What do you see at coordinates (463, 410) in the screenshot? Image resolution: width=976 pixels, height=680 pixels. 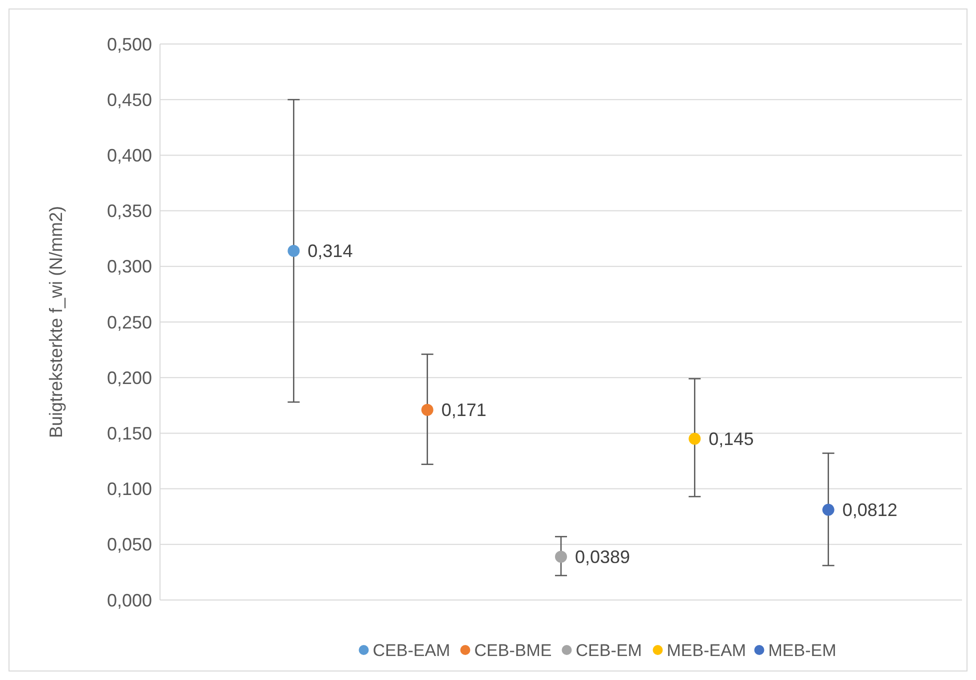 I see `data-label: 0,171` at bounding box center [463, 410].